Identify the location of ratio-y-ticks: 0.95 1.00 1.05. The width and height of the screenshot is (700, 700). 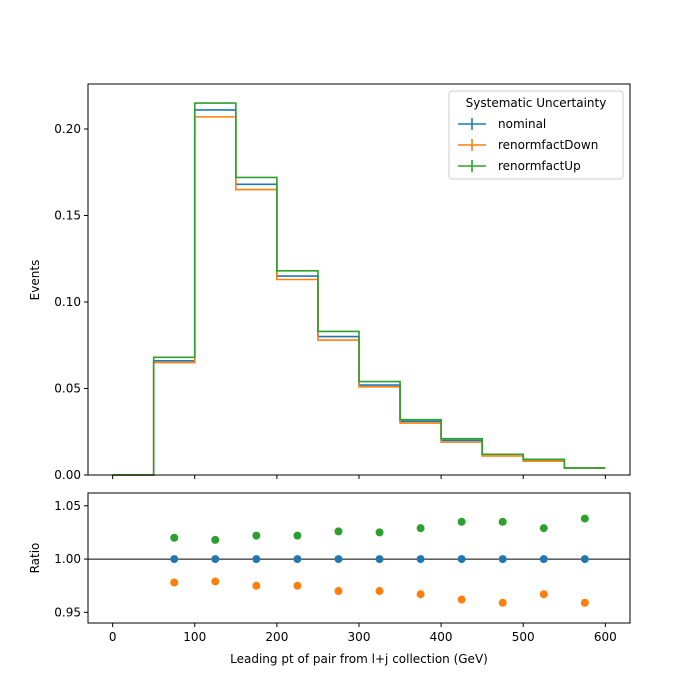
(71, 559).